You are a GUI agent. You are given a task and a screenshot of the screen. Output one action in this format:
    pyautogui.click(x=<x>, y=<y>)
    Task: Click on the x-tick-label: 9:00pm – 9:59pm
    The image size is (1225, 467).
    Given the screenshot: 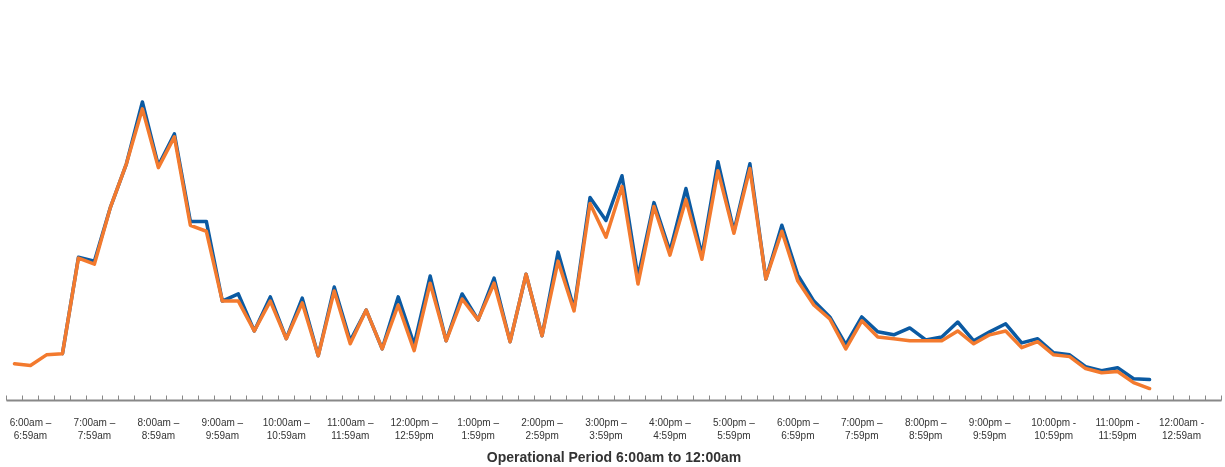 What is the action you would take?
    pyautogui.click(x=989, y=428)
    